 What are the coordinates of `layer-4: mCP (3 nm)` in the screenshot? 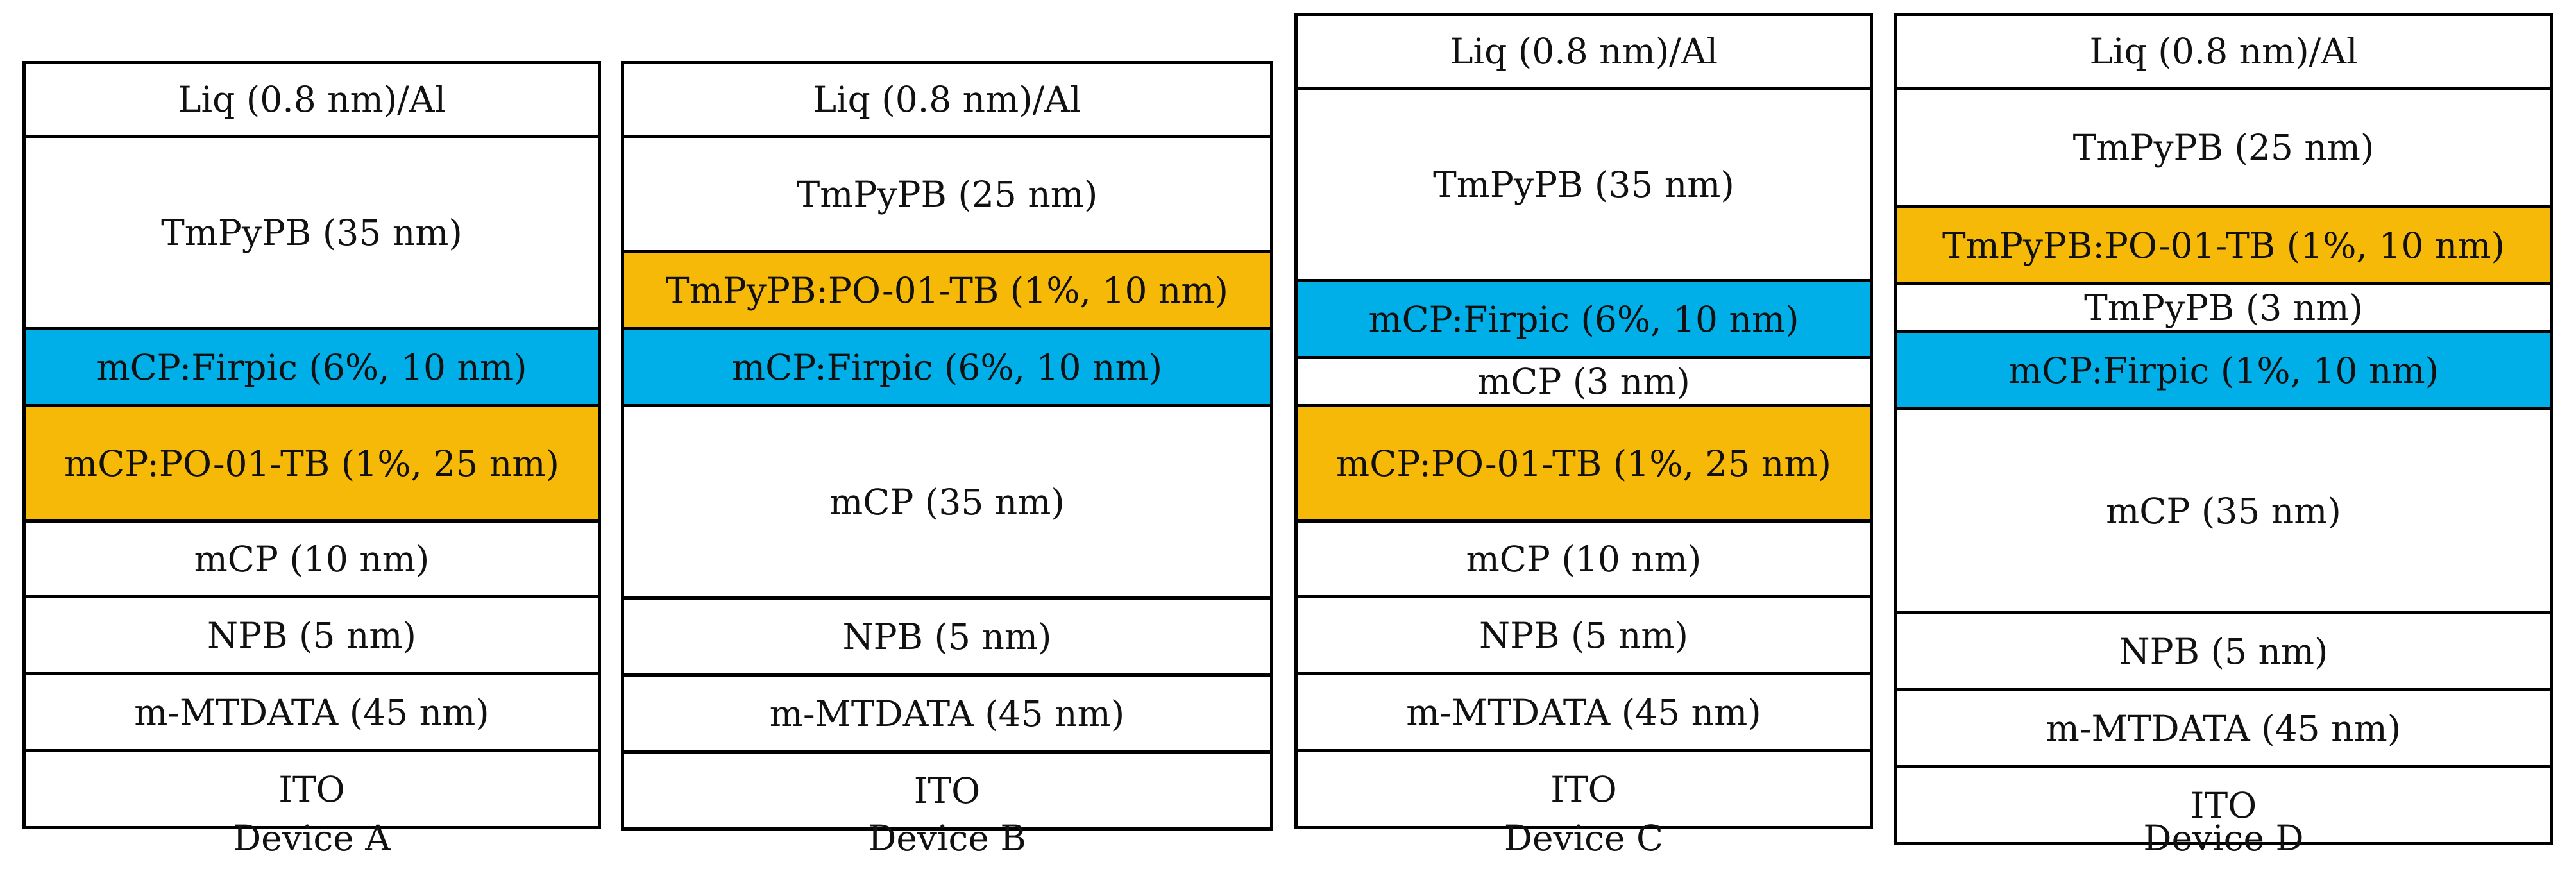 It's located at (1583, 381).